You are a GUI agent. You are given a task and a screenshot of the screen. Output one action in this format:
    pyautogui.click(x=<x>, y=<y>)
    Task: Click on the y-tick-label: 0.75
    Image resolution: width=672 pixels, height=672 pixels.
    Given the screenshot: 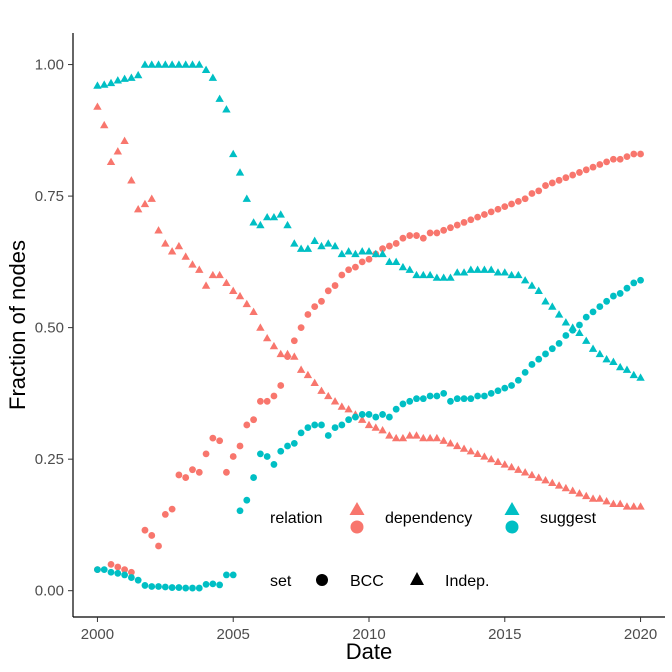 What is the action you would take?
    pyautogui.click(x=49, y=196)
    